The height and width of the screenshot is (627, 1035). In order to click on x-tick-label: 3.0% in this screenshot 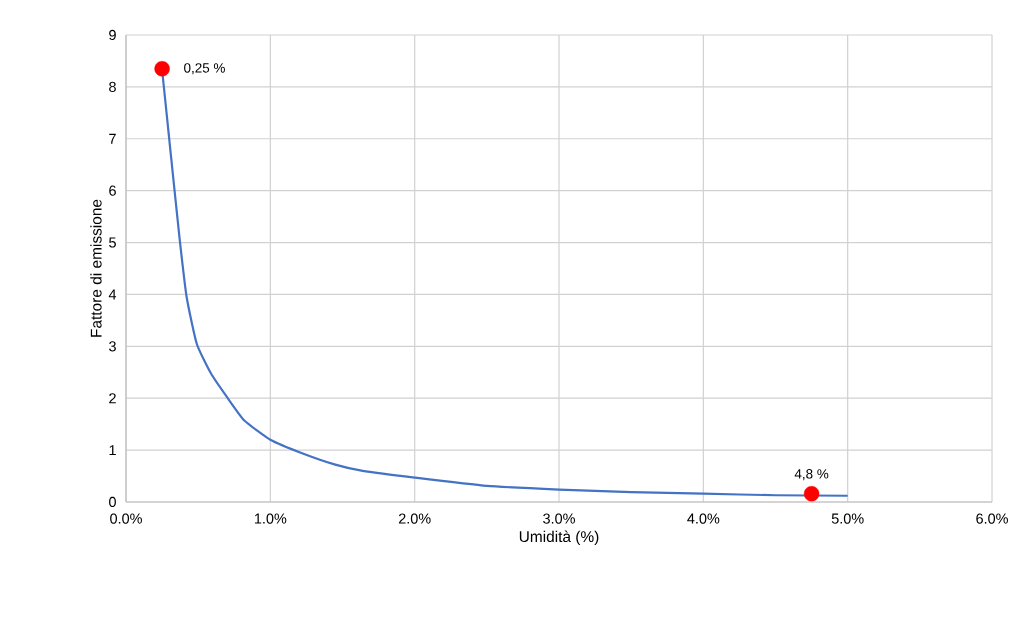, I will do `click(559, 518)`.